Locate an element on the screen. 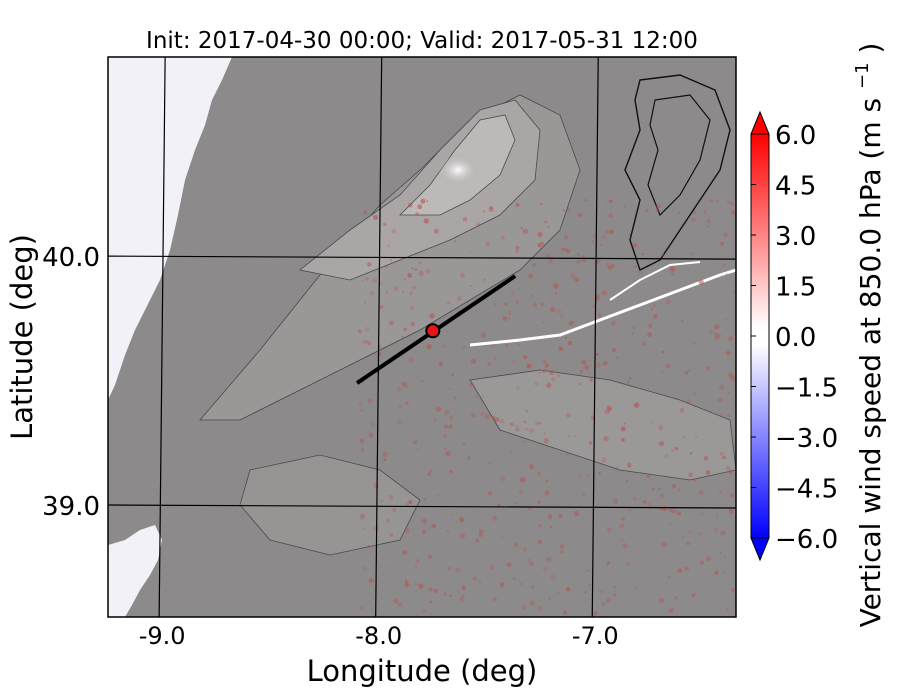  terrain-peak is located at coordinates (458, 170).